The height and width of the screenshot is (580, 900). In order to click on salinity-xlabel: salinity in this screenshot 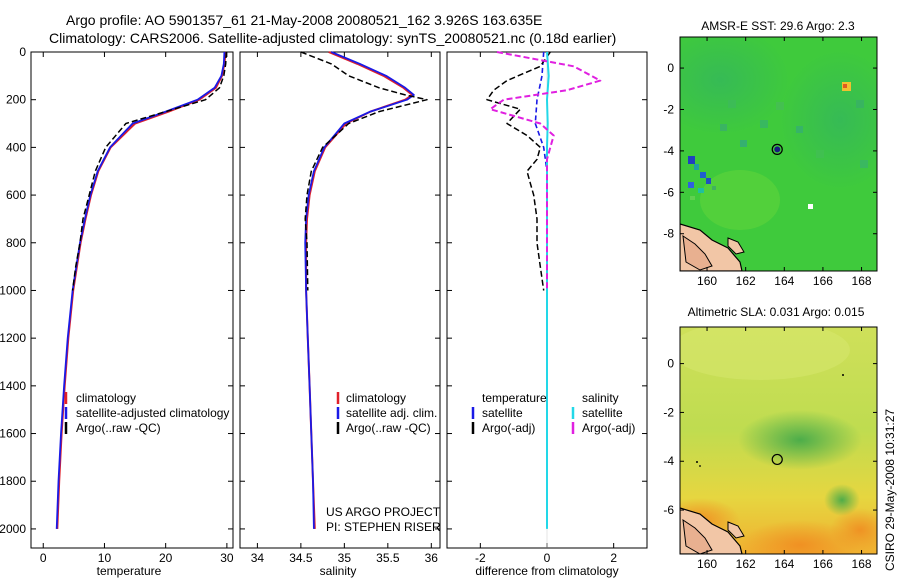, I will do `click(338, 571)`.